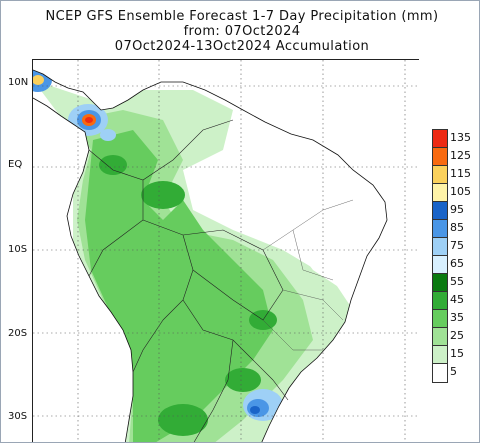  I want to click on lat-label-10s: 10S, so click(18, 249).